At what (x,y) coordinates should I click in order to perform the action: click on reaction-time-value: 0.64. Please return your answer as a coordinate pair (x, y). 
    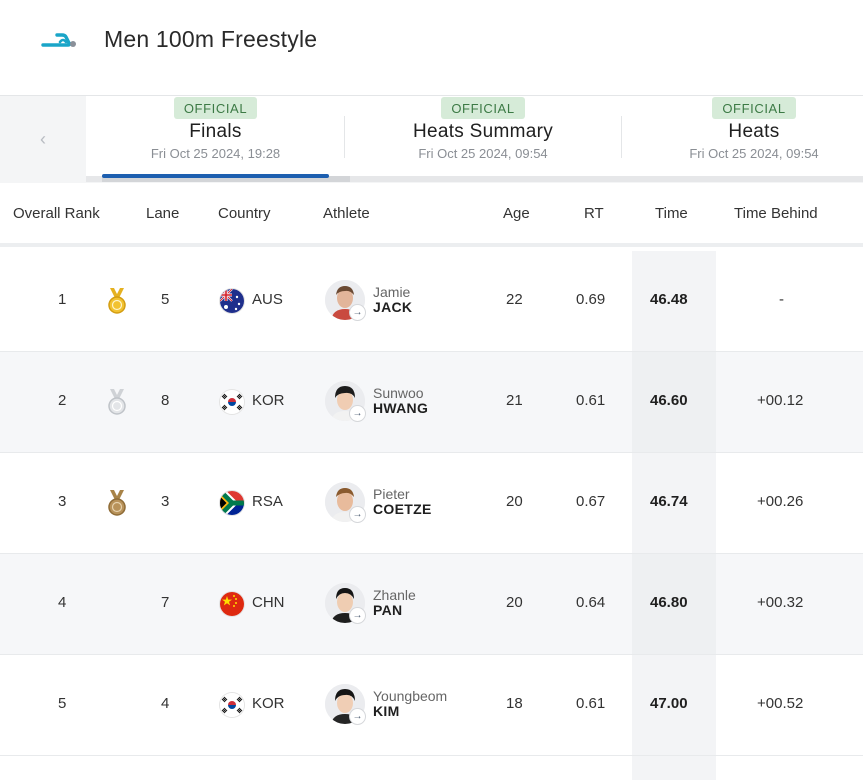
    Looking at the image, I should click on (591, 602).